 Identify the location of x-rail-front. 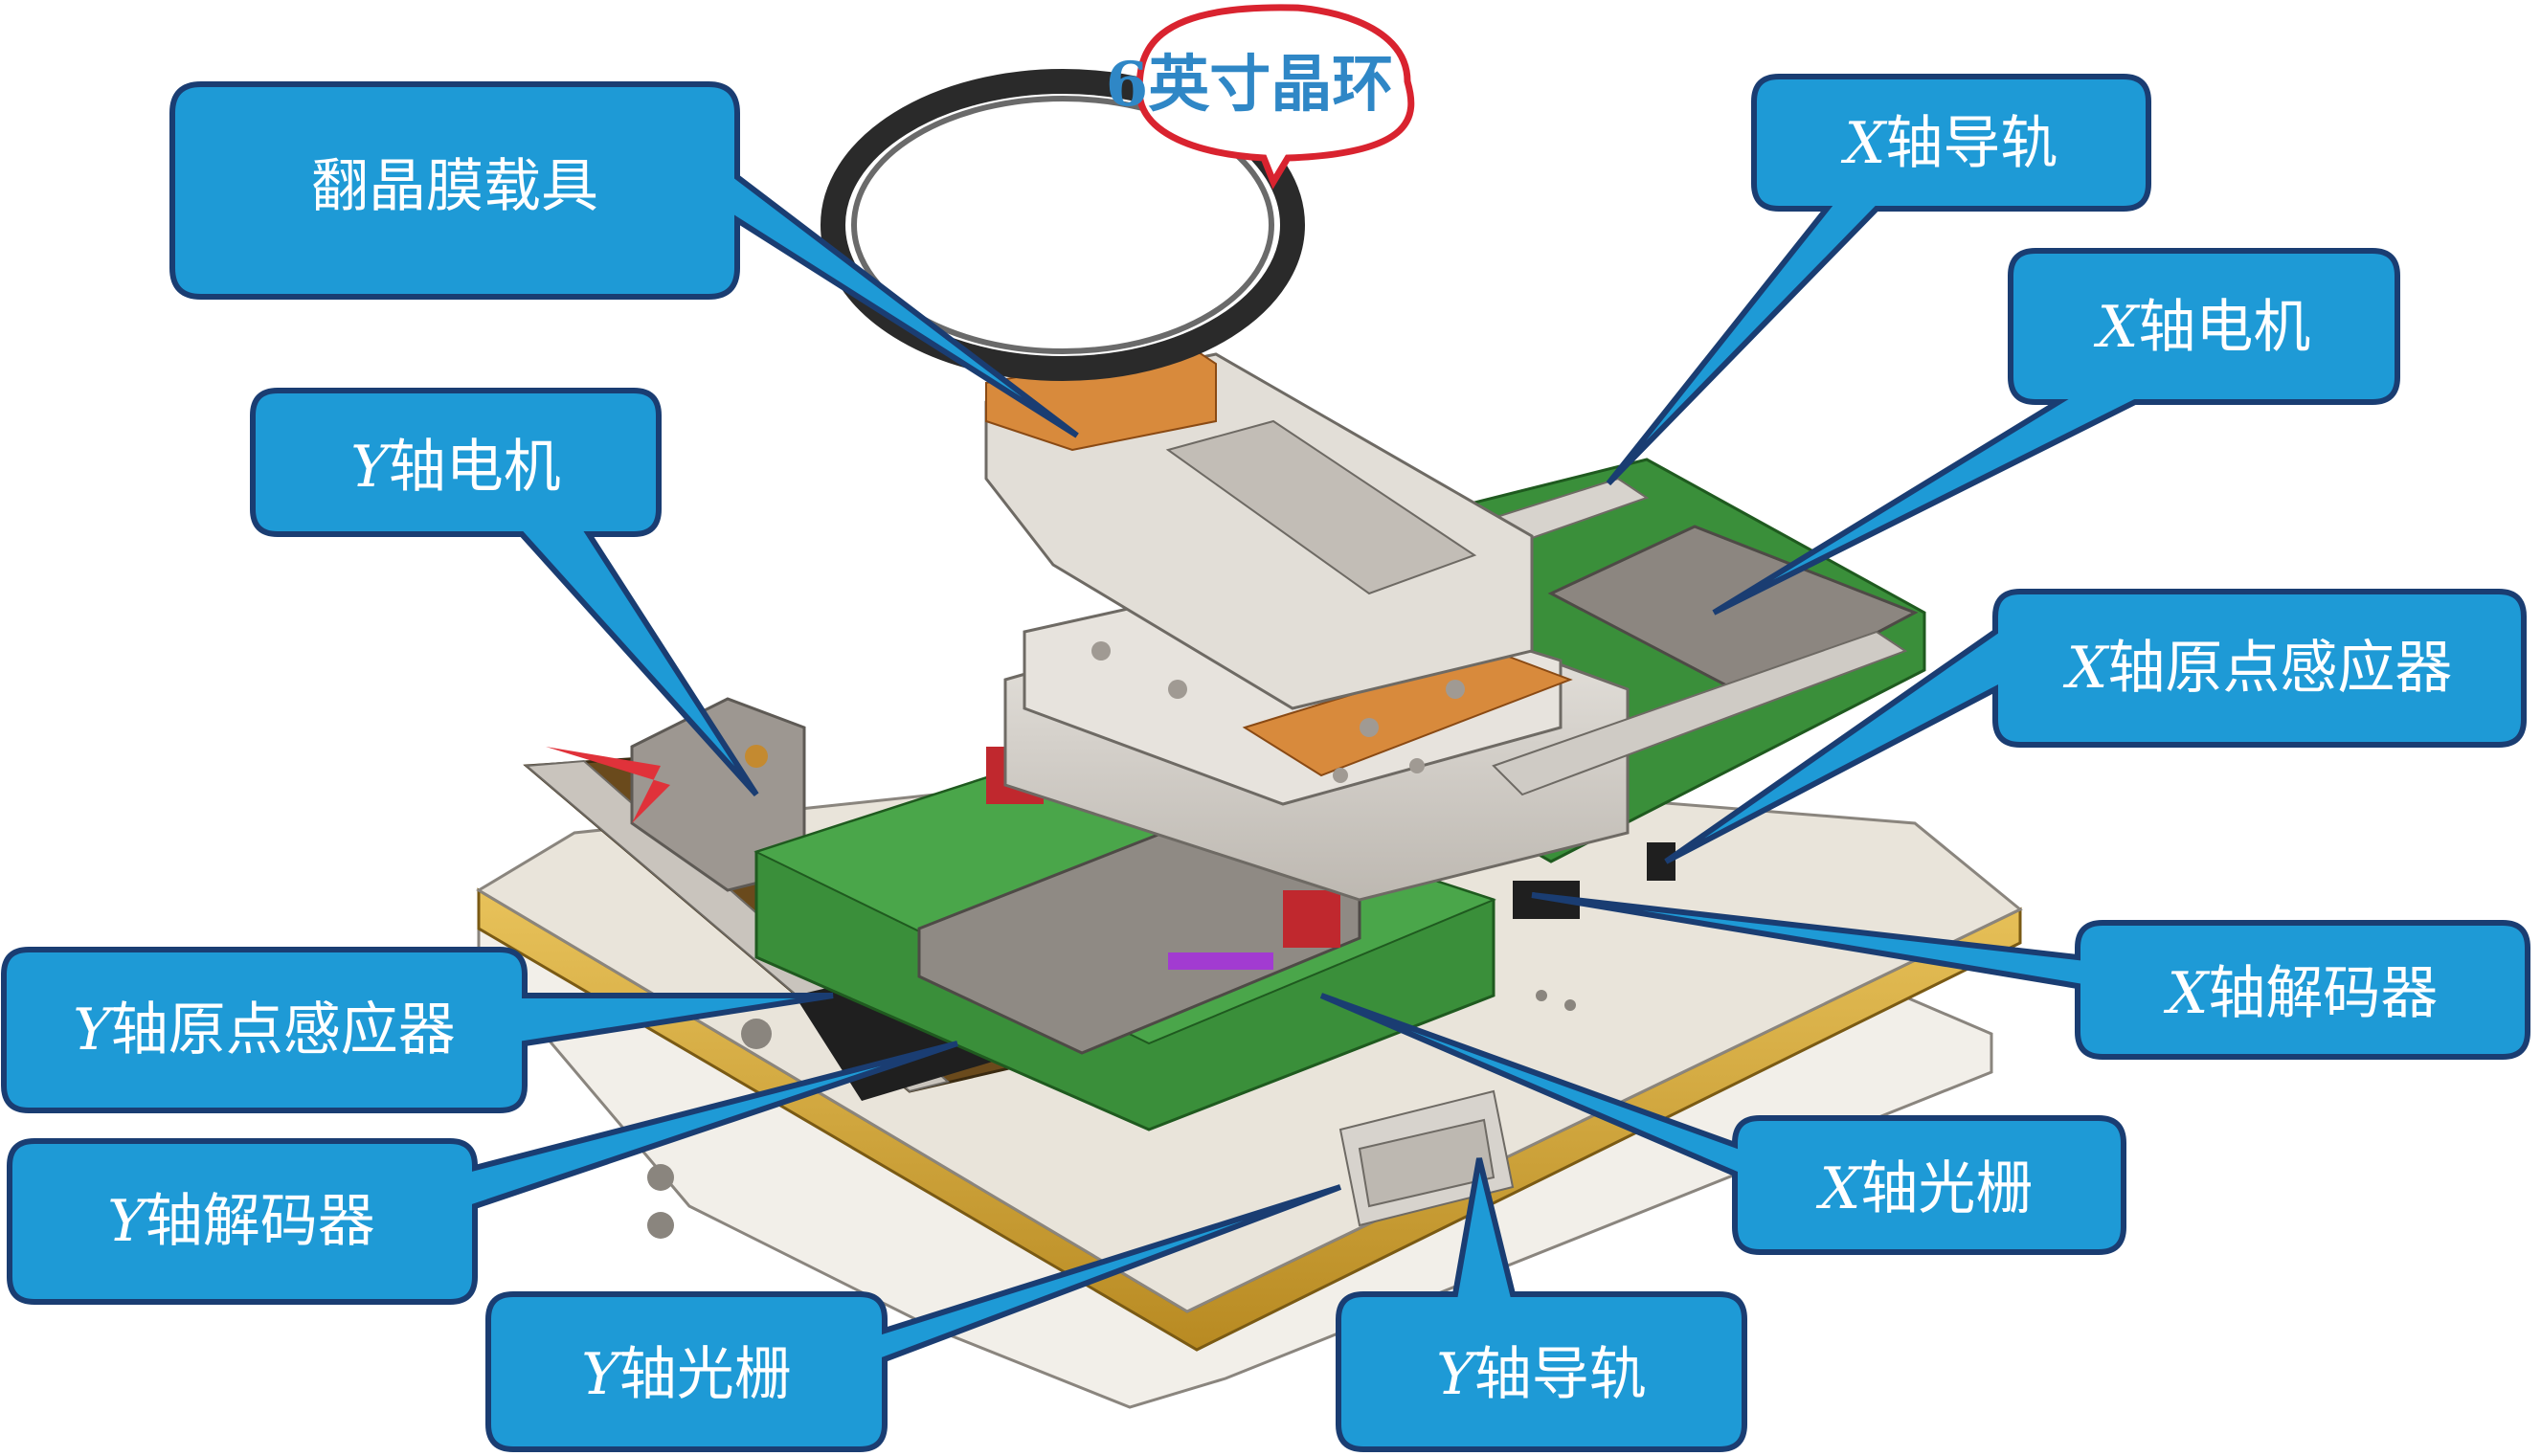
(1700, 713).